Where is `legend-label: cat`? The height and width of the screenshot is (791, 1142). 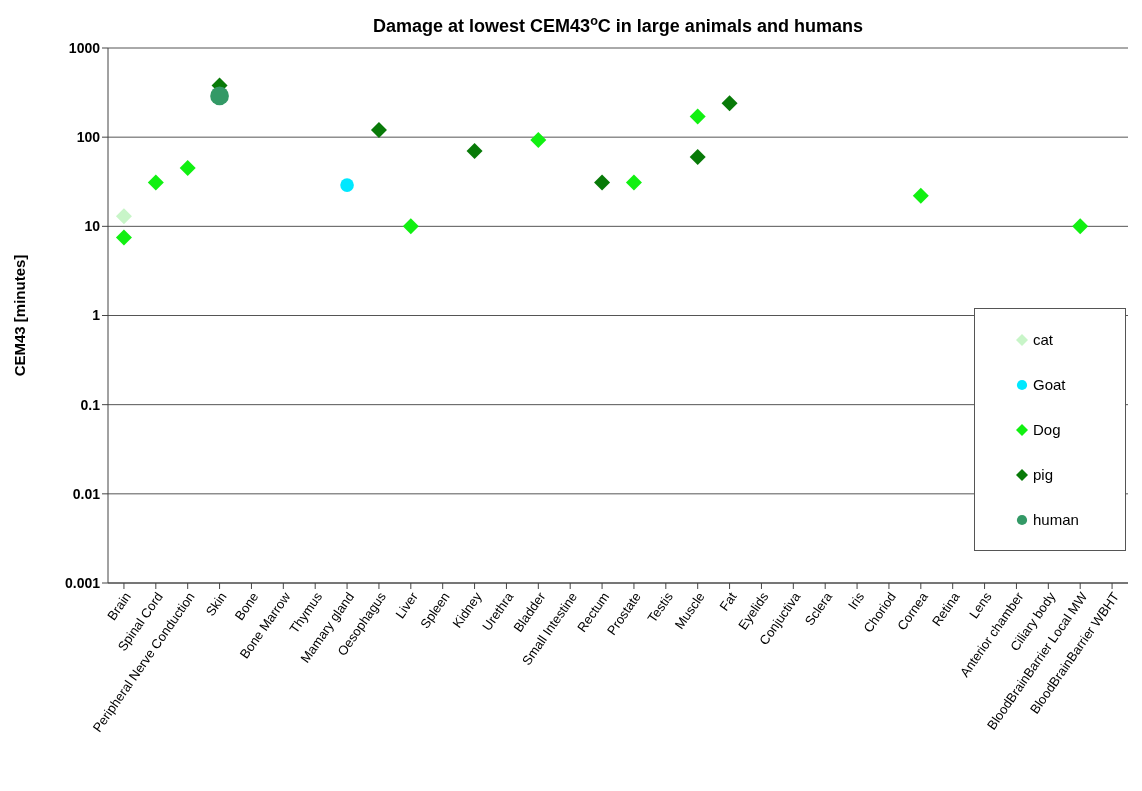
legend-label: cat is located at coordinates (1043, 339).